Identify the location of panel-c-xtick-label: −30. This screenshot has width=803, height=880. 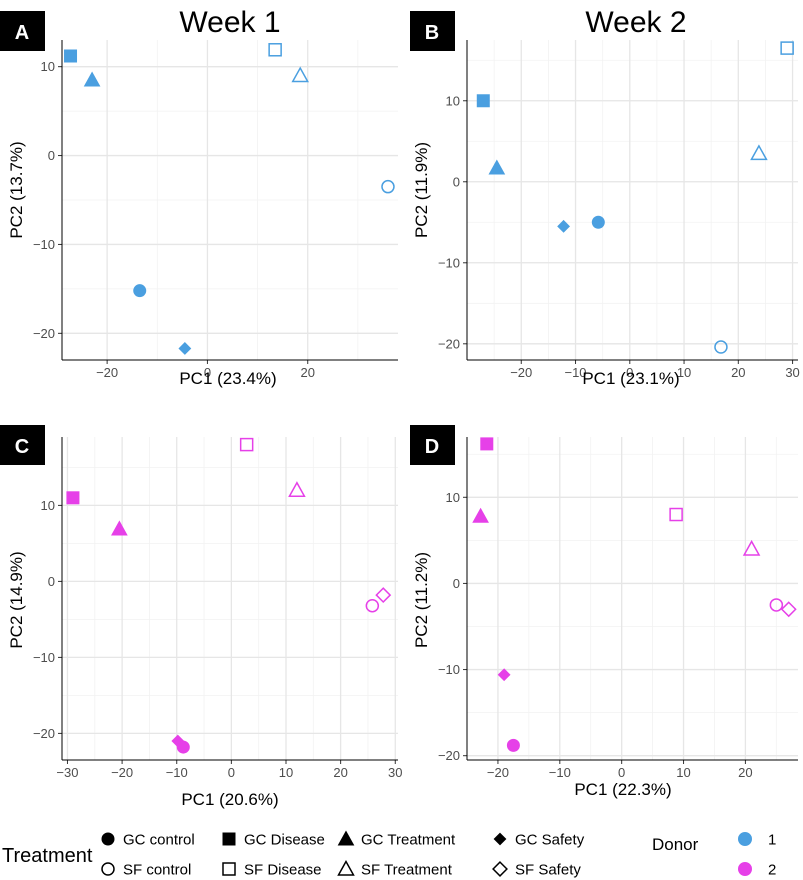
(67, 772).